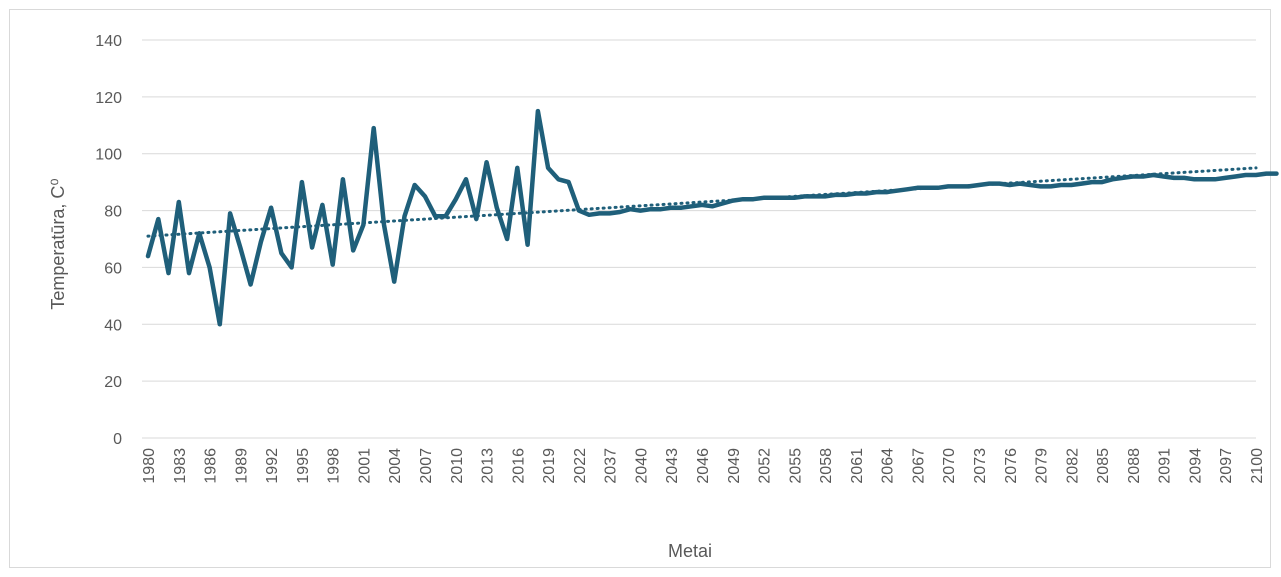 Image resolution: width=1281 pixels, height=577 pixels. What do you see at coordinates (826, 466) in the screenshot?
I see `x-tick-label: 2058` at bounding box center [826, 466].